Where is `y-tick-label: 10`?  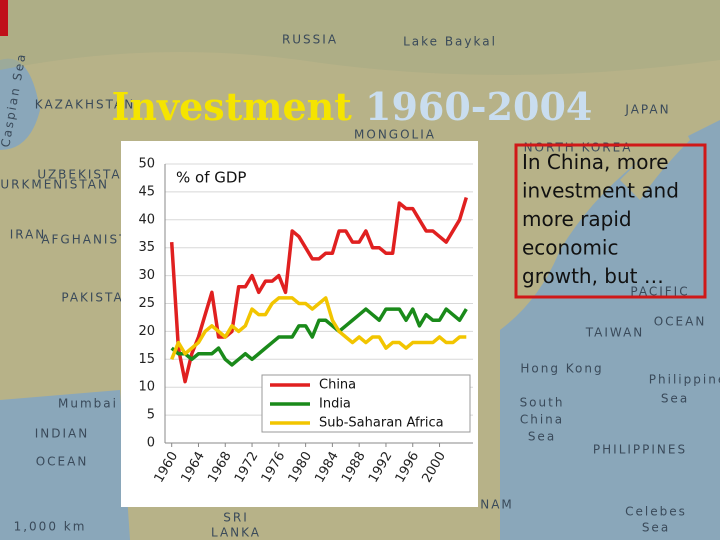 y-tick-label: 10 is located at coordinates (146, 387).